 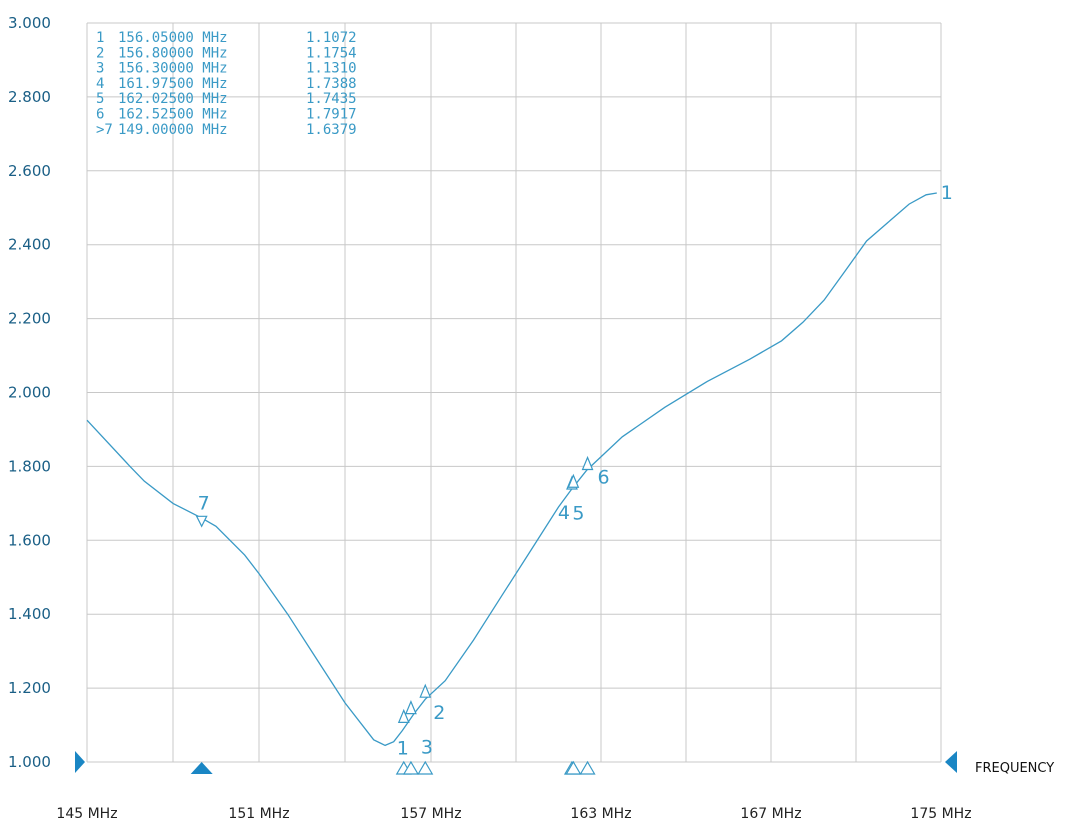 I want to click on x-tick-label: 151 MHz, so click(x=258, y=814).